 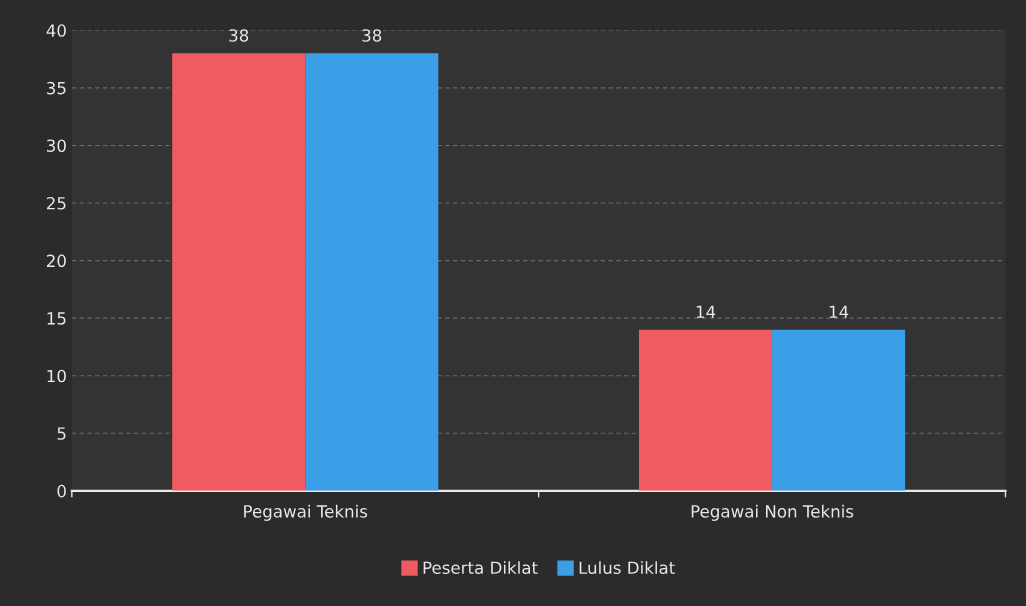 I want to click on y-tick-label: 15, so click(x=56, y=318).